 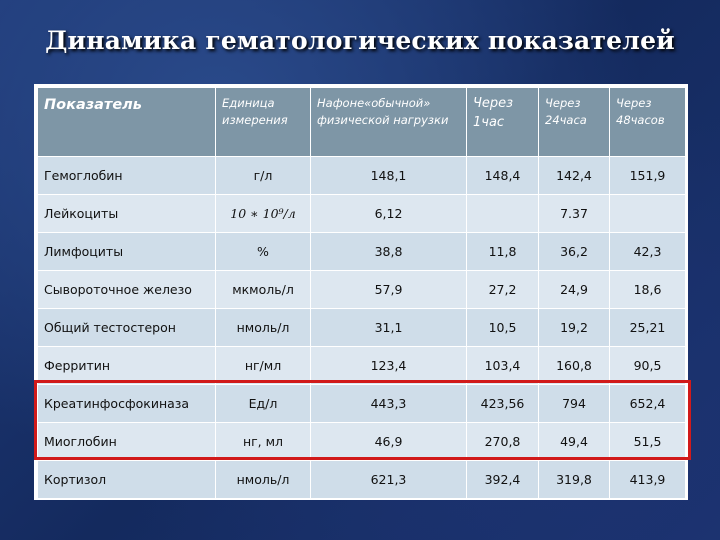 I want to click on cell-after-24h: 142,4, so click(x=574, y=175).